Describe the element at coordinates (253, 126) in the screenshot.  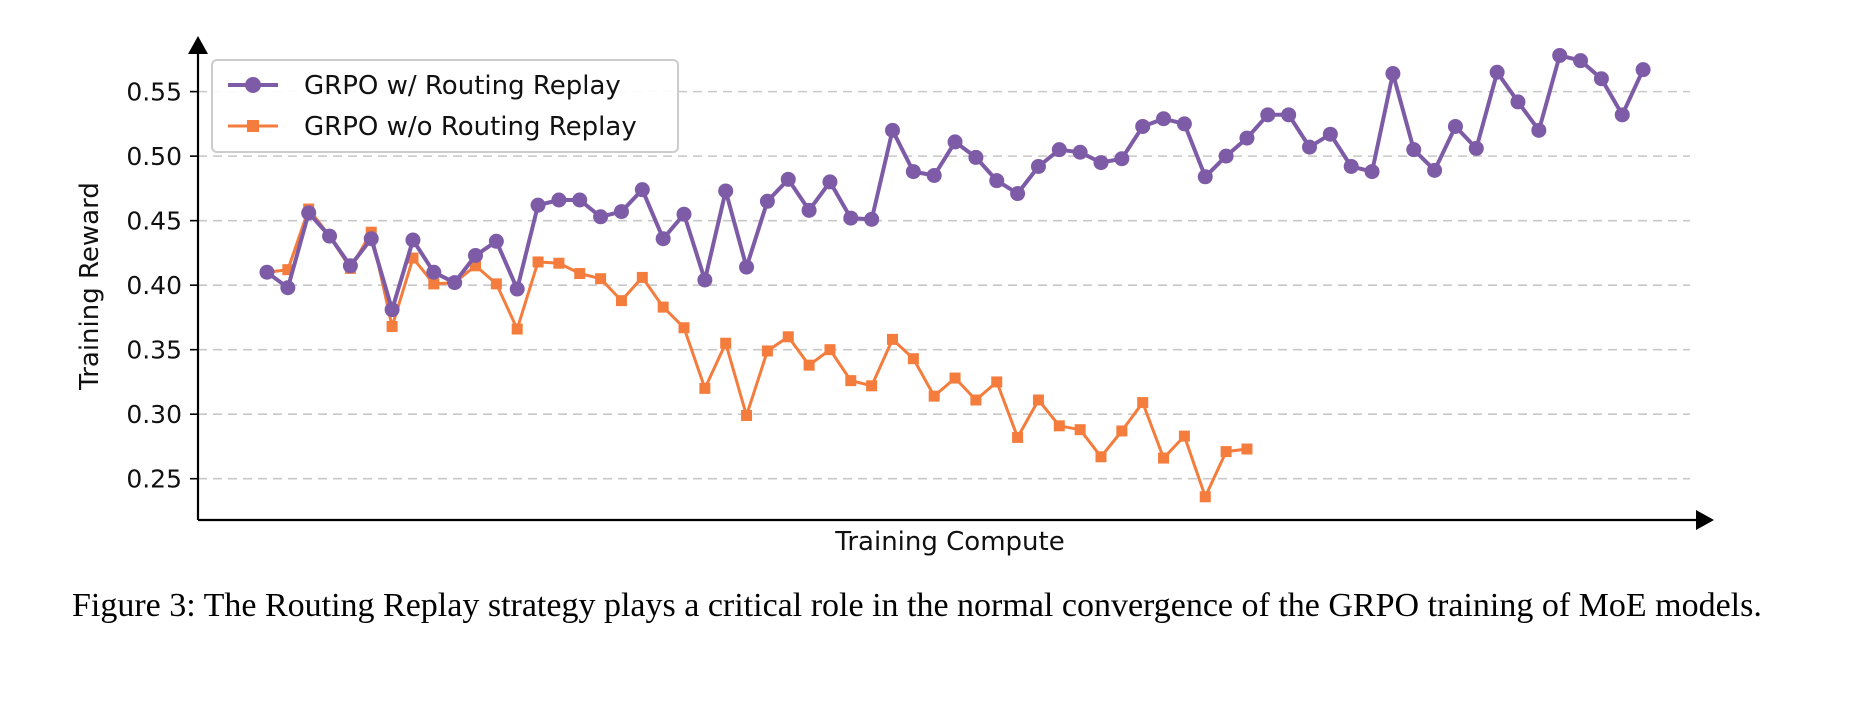
I see `legend-marker-without-replay` at that location.